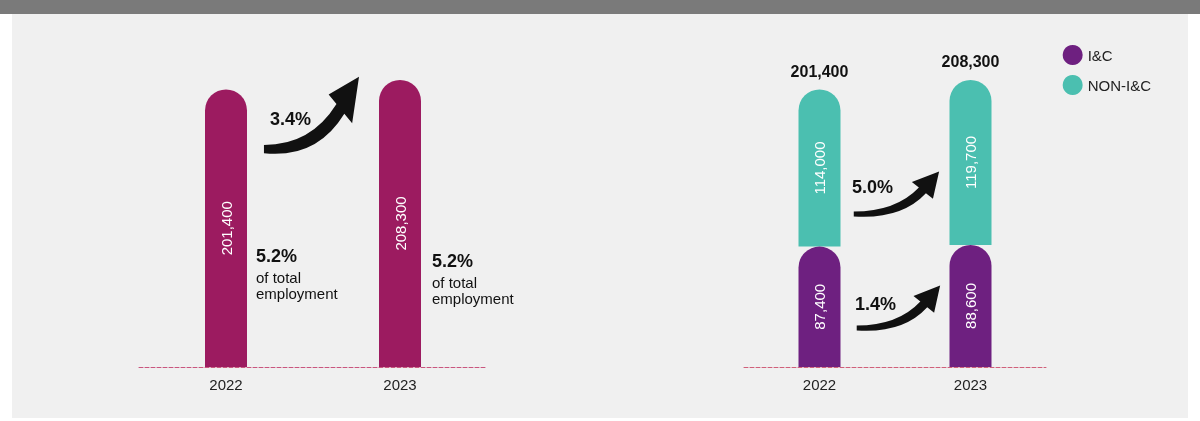  I want to click on total-label: 201,400, so click(819, 71).